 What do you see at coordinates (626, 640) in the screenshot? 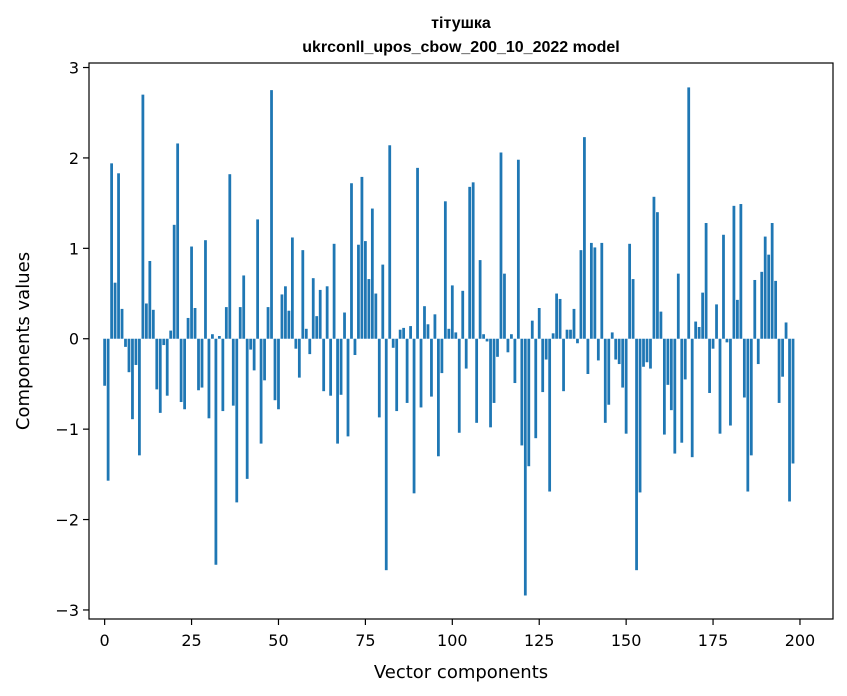
I see `x-tick-label: 150` at bounding box center [626, 640].